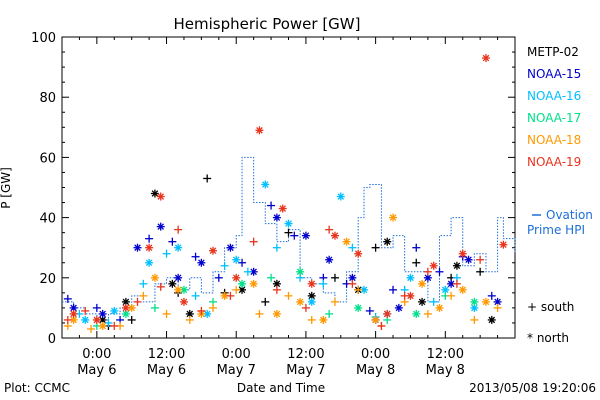 This screenshot has width=600, height=400. What do you see at coordinates (52, 339) in the screenshot?
I see `y-tick-label: 0` at bounding box center [52, 339].